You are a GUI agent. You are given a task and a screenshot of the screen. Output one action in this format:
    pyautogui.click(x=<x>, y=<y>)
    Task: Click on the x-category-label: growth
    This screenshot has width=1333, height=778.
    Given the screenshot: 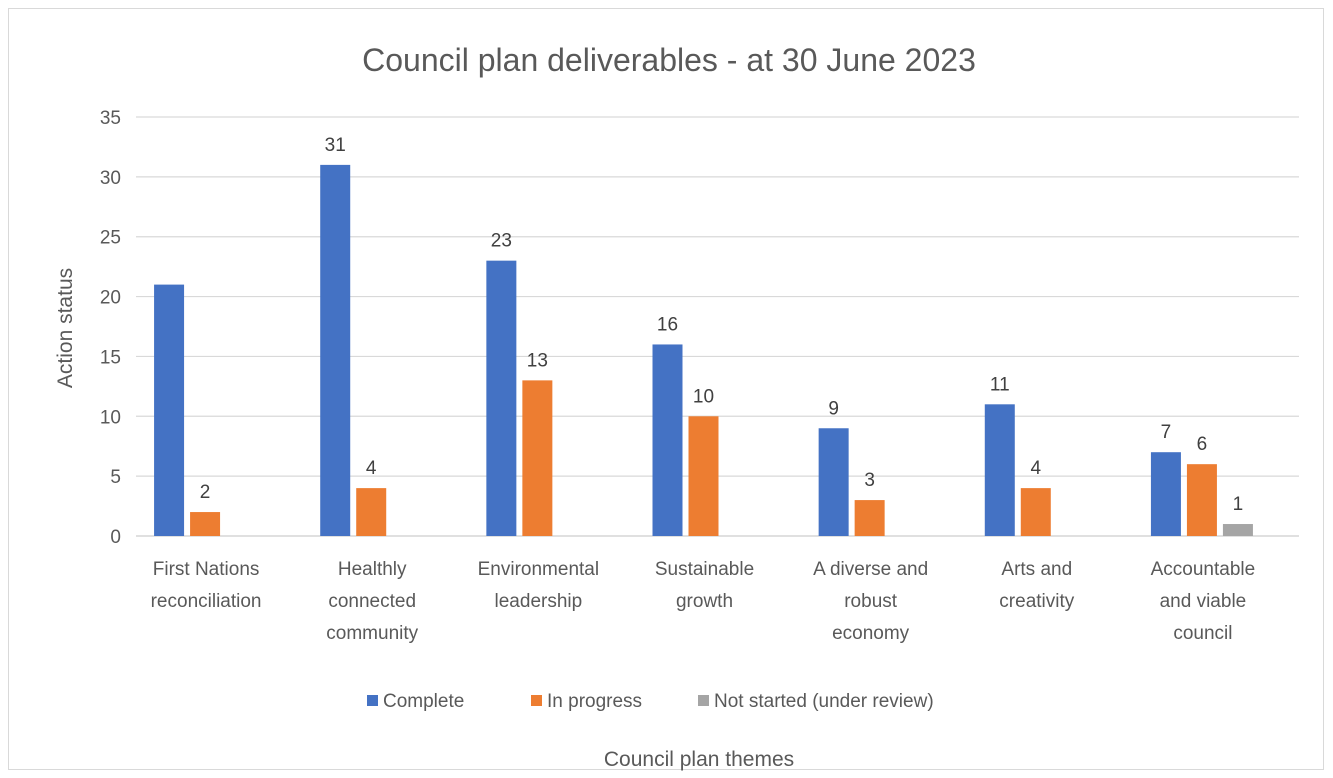 What is the action you would take?
    pyautogui.click(x=704, y=601)
    